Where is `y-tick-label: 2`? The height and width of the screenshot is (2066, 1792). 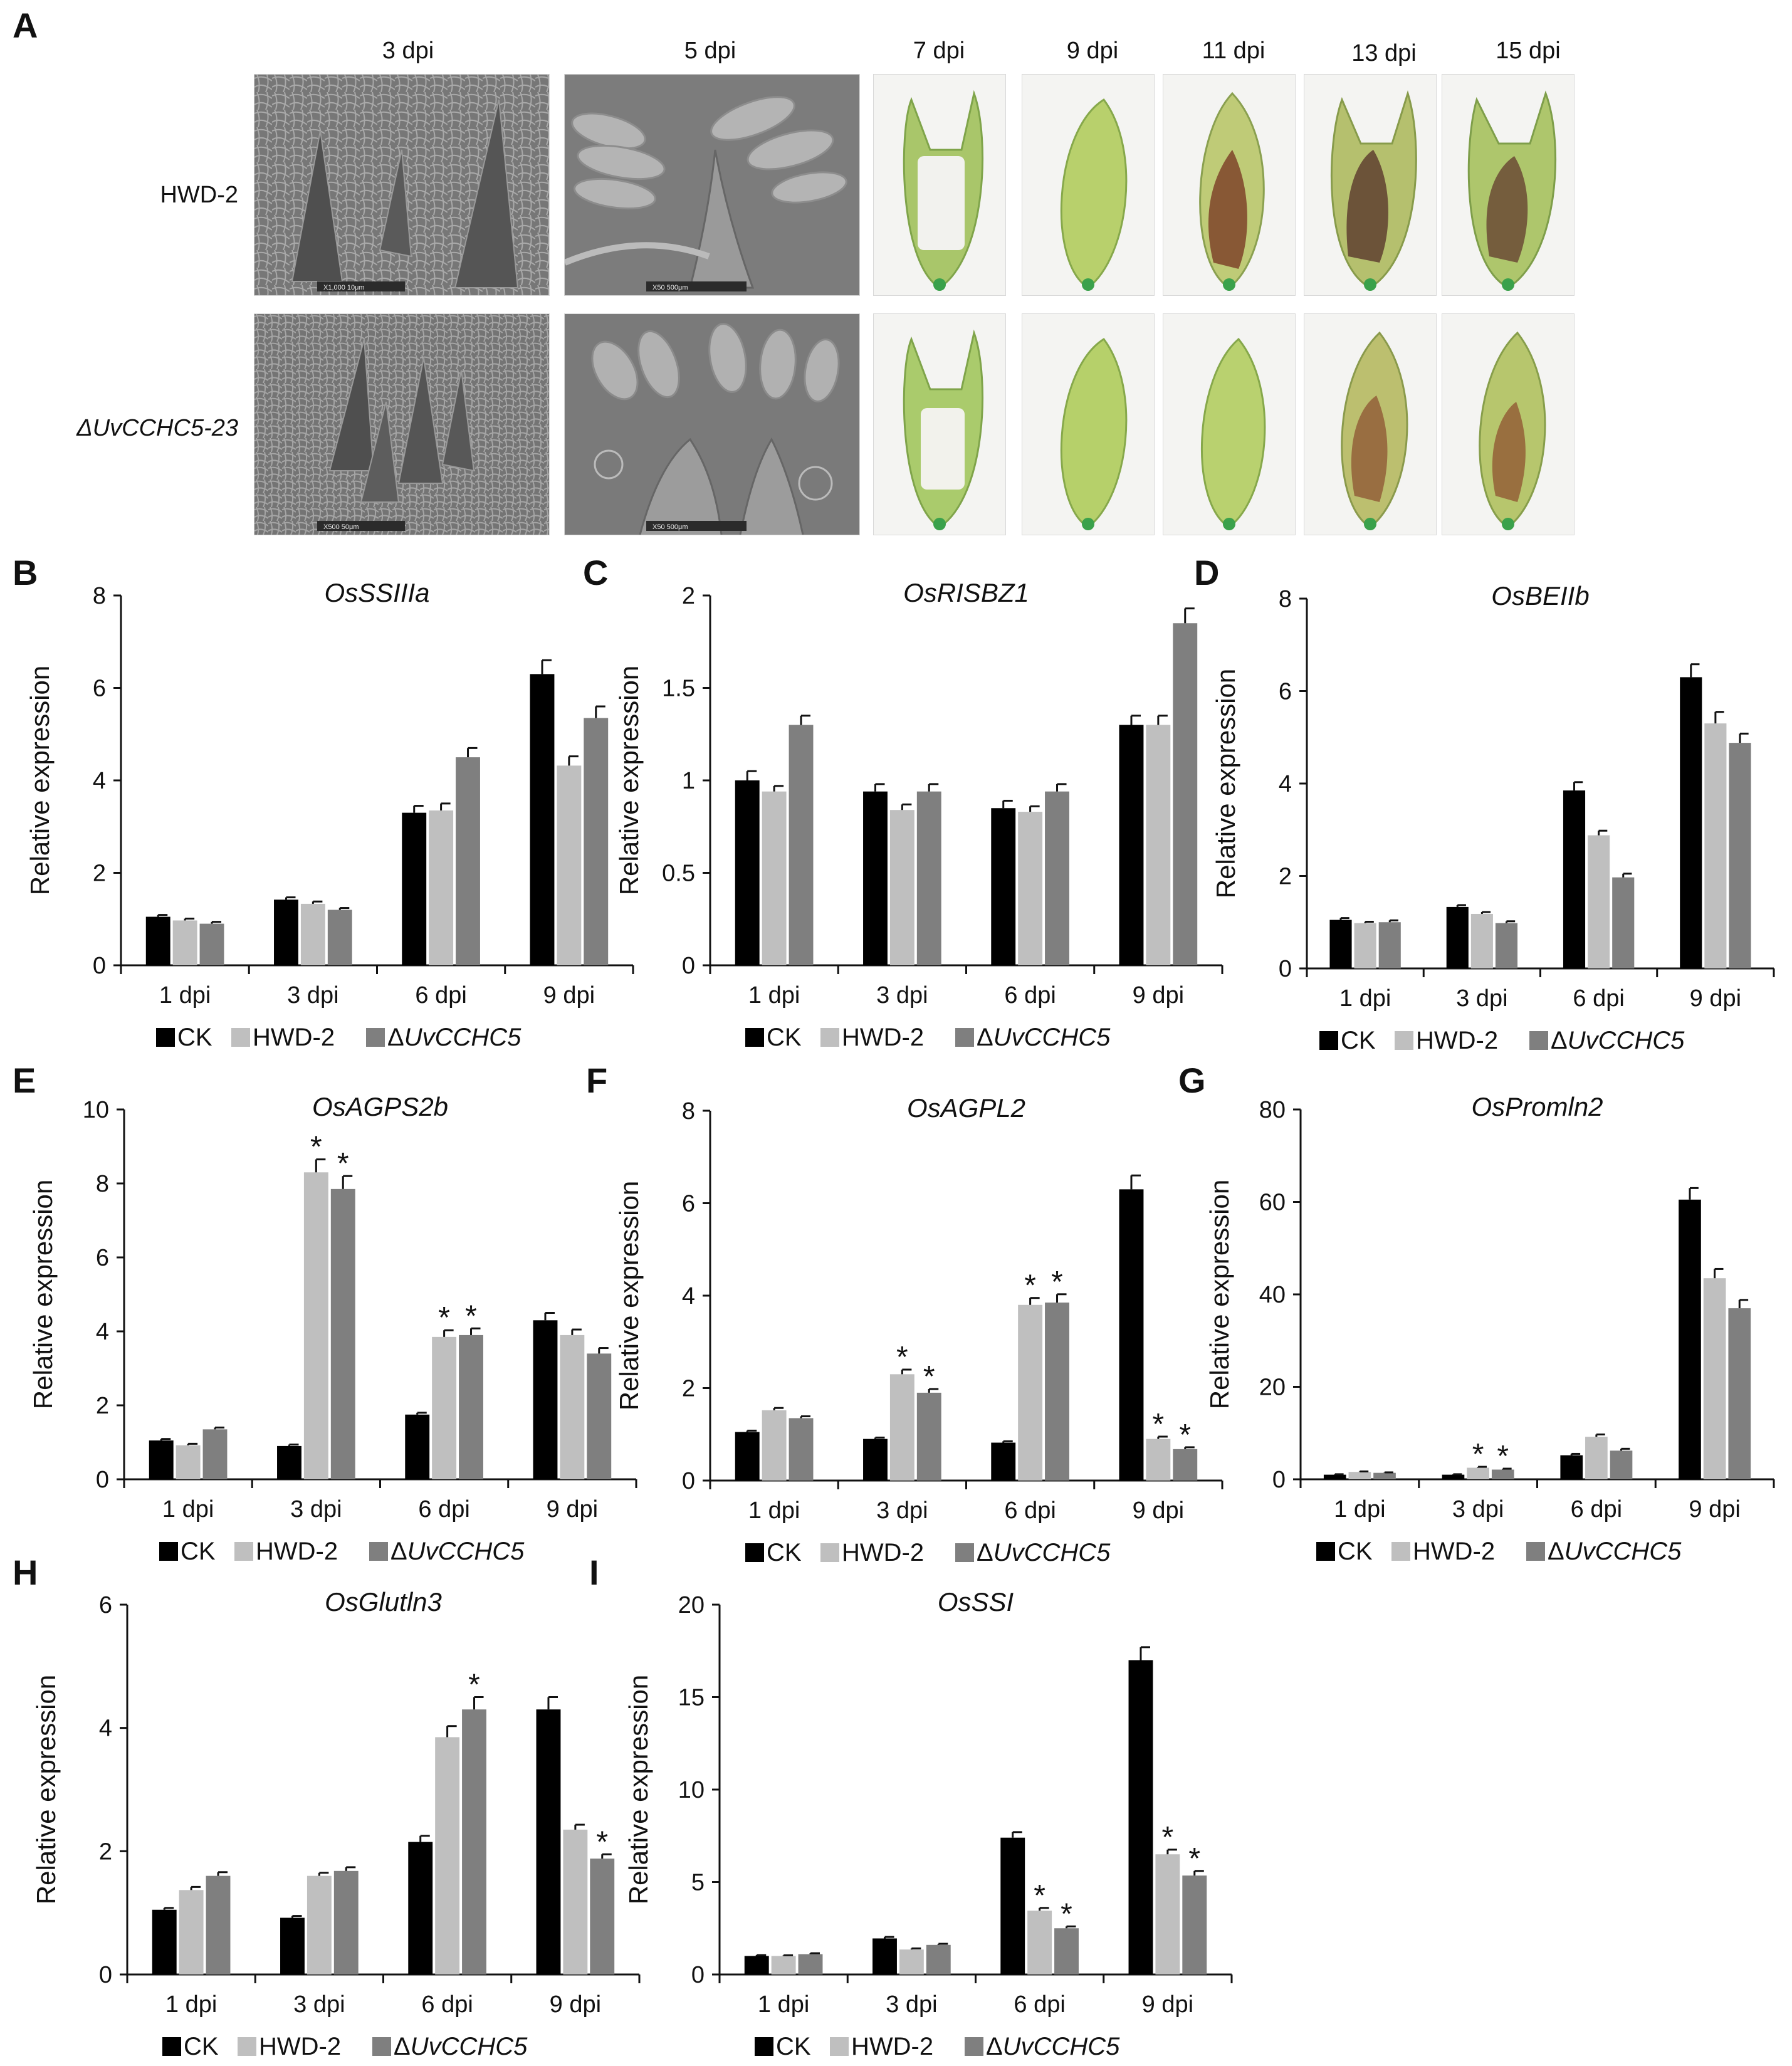 y-tick-label: 2 is located at coordinates (688, 596).